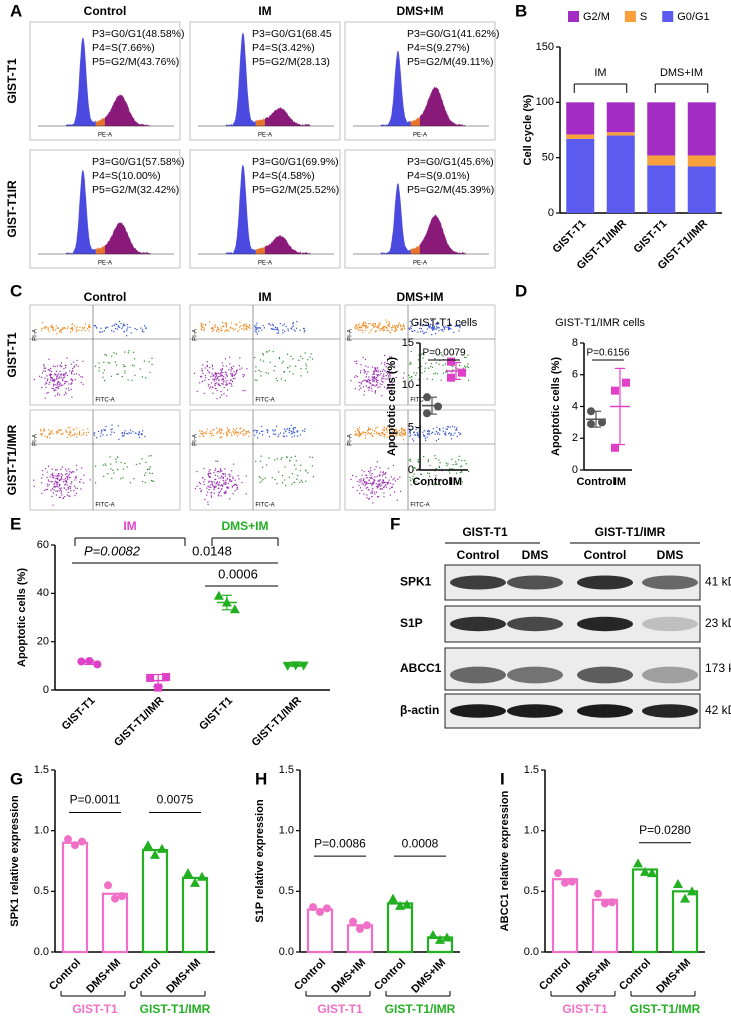 This screenshot has height=1022, width=731. What do you see at coordinates (693, 17) in the screenshot?
I see `legend-label: G0/G1` at bounding box center [693, 17].